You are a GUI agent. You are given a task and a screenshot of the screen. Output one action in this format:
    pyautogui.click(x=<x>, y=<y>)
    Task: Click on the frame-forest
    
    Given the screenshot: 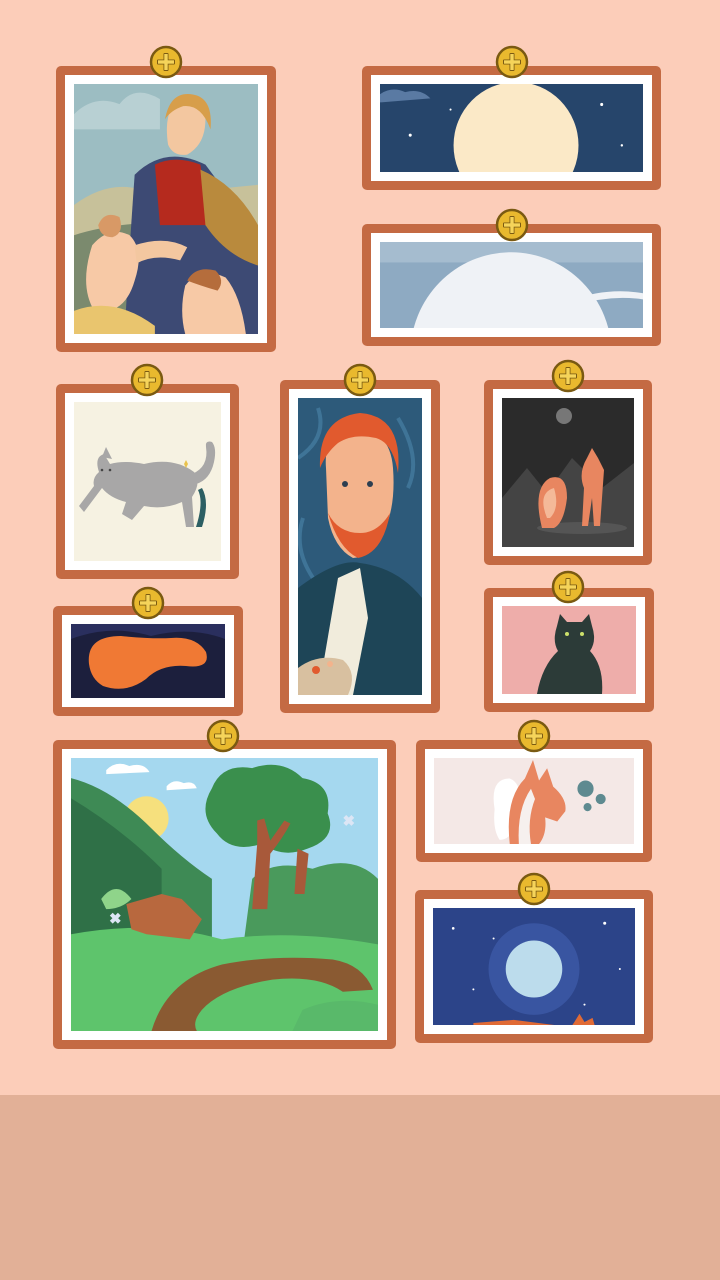 What is the action you would take?
    pyautogui.click(x=224, y=894)
    